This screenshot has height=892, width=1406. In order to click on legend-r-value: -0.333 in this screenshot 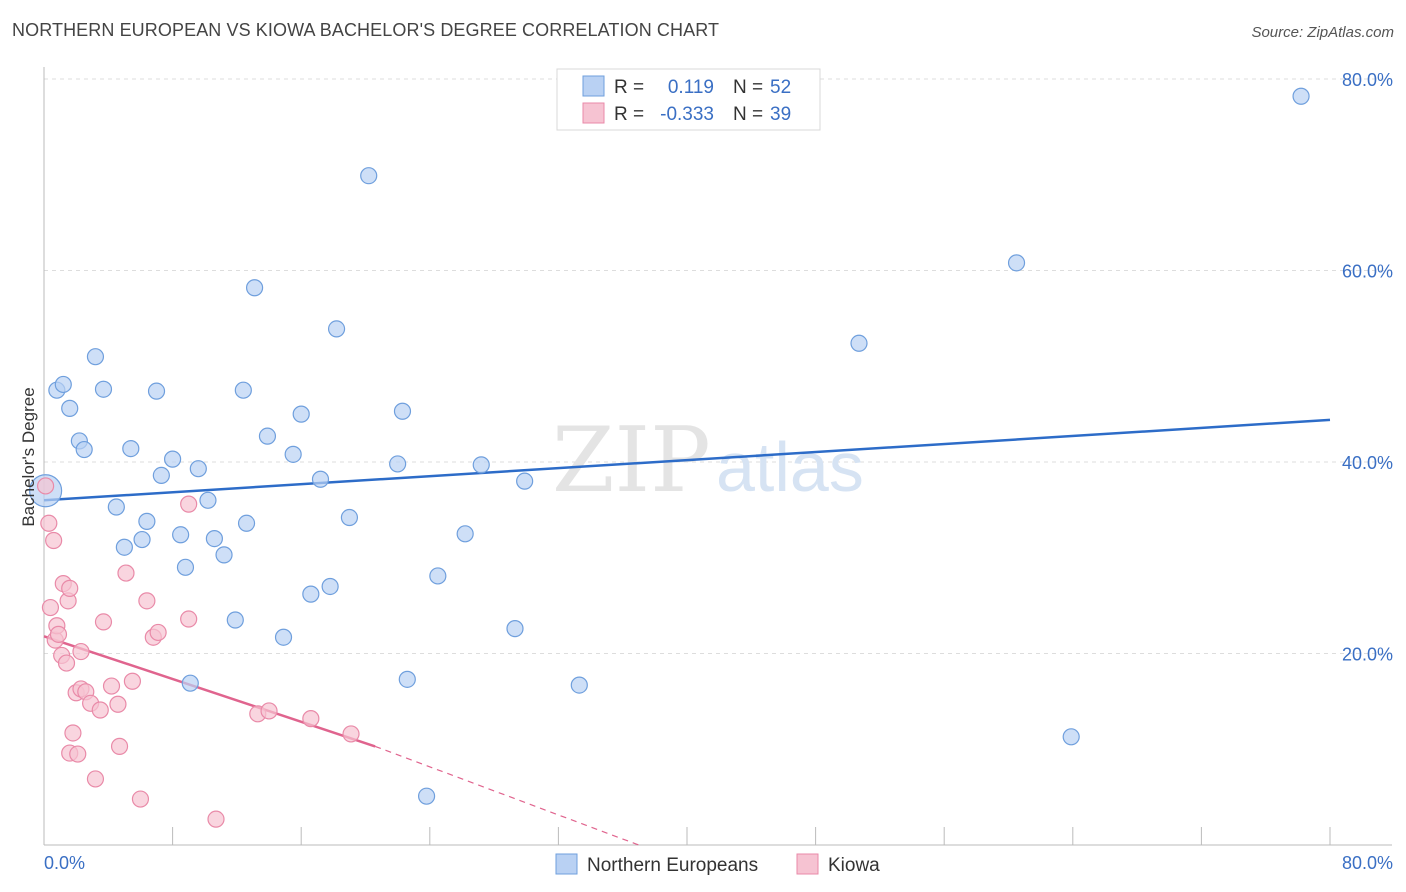, I will do `click(687, 114)`.